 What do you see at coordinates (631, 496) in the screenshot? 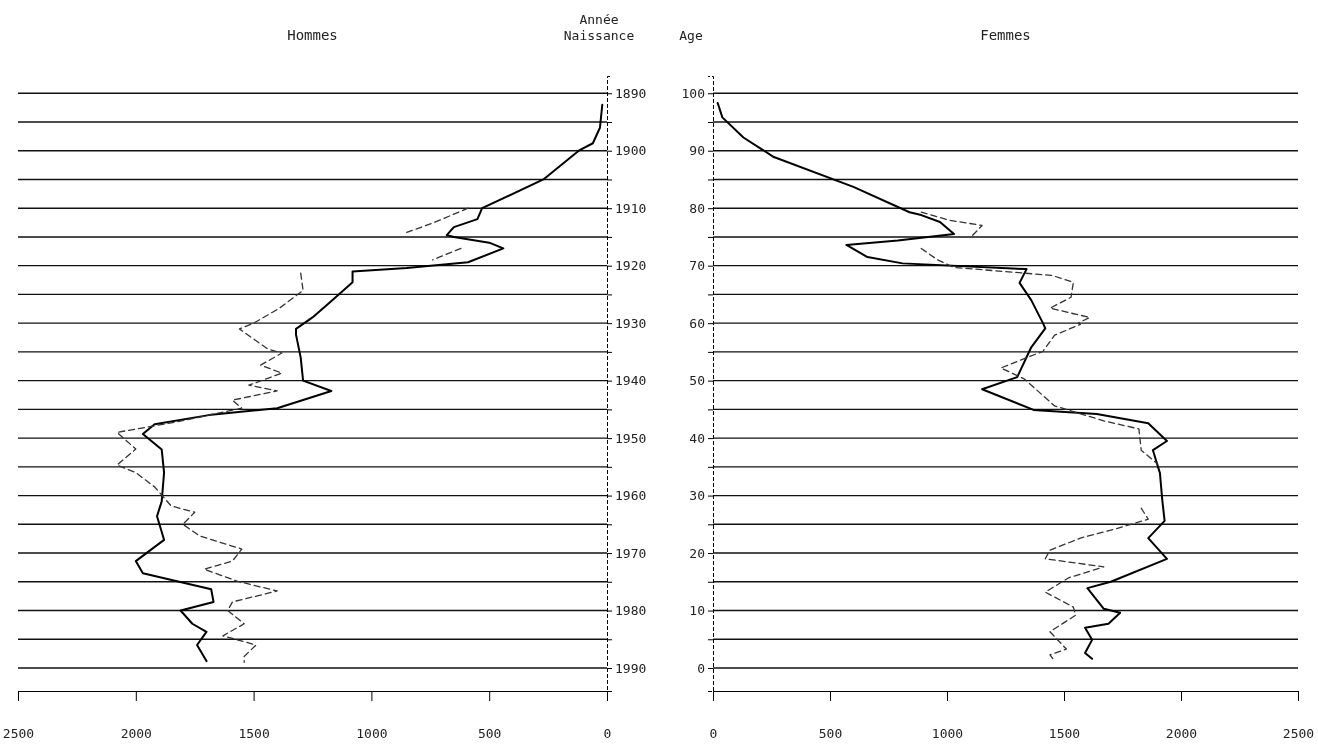
I see `y-tick-label: 1960` at bounding box center [631, 496].